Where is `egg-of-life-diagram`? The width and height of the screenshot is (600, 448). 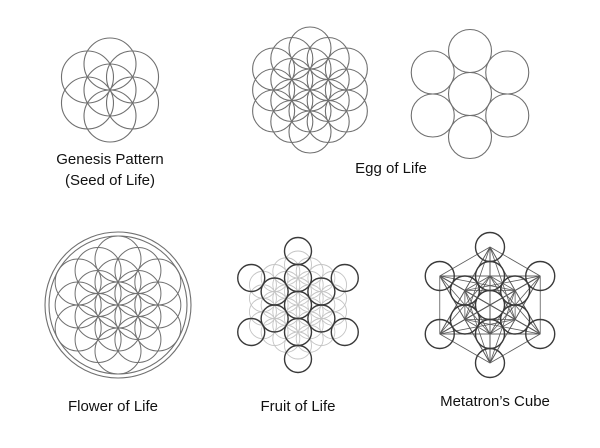 egg-of-life-diagram is located at coordinates (470, 94).